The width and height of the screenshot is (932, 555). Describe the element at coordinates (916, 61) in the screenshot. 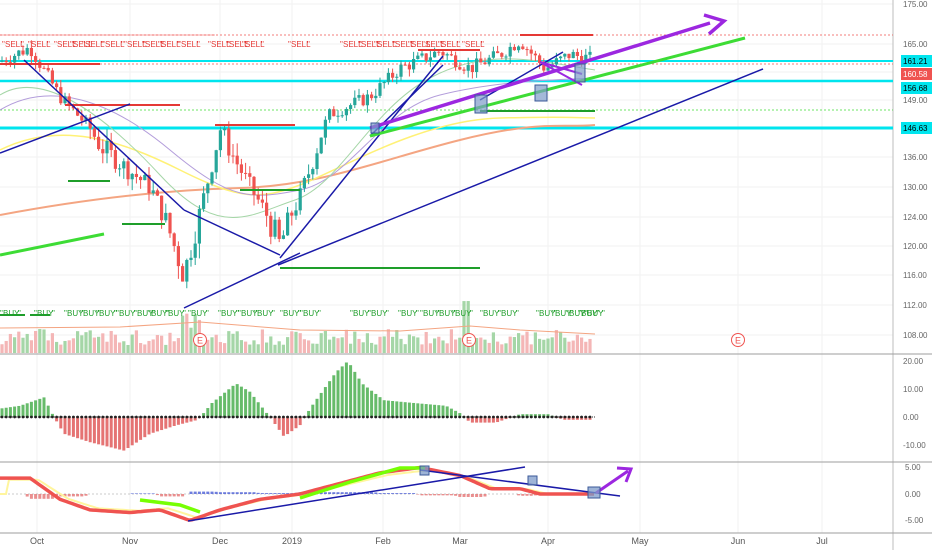

I see `price-marker: 161.21` at that location.